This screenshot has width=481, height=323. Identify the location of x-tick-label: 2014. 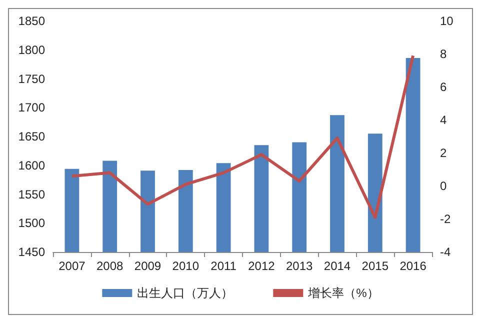
(337, 266).